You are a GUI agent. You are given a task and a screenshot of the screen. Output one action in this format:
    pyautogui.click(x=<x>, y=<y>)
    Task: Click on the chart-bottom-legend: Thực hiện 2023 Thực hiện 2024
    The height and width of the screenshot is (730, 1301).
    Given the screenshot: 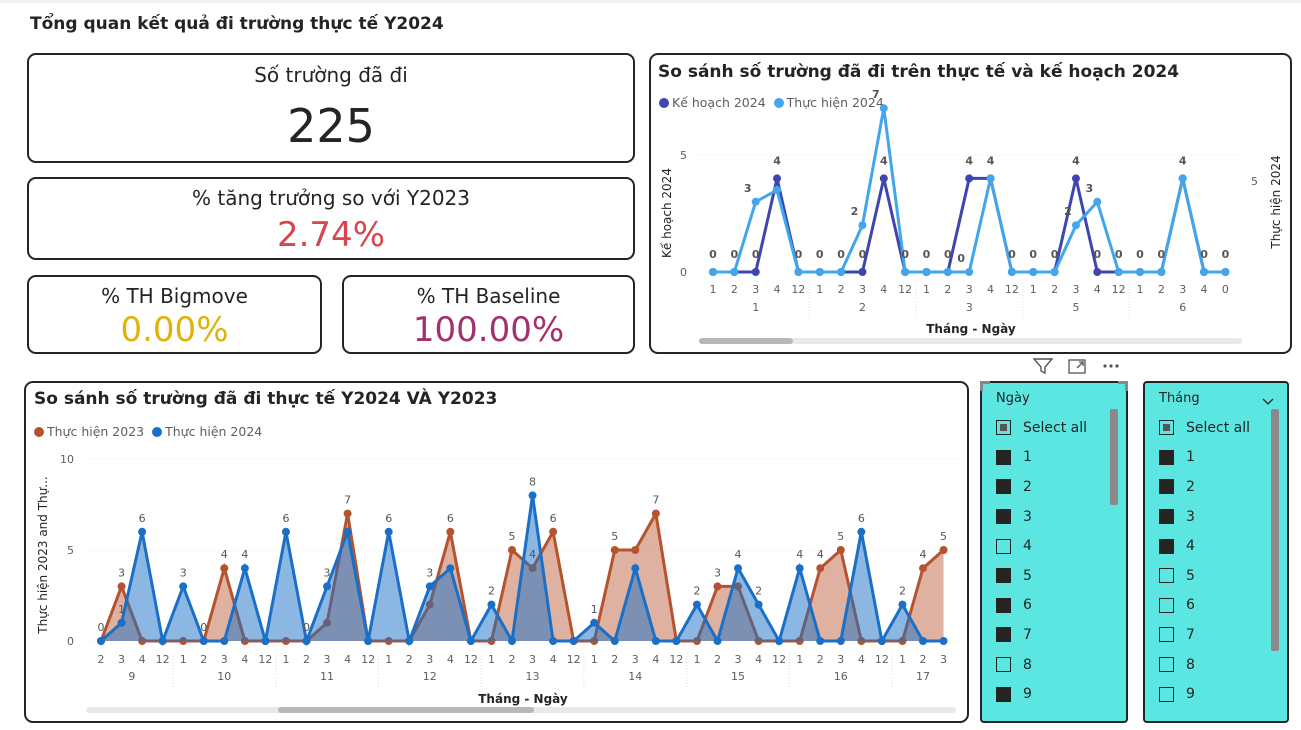 What is the action you would take?
    pyautogui.click(x=152, y=431)
    